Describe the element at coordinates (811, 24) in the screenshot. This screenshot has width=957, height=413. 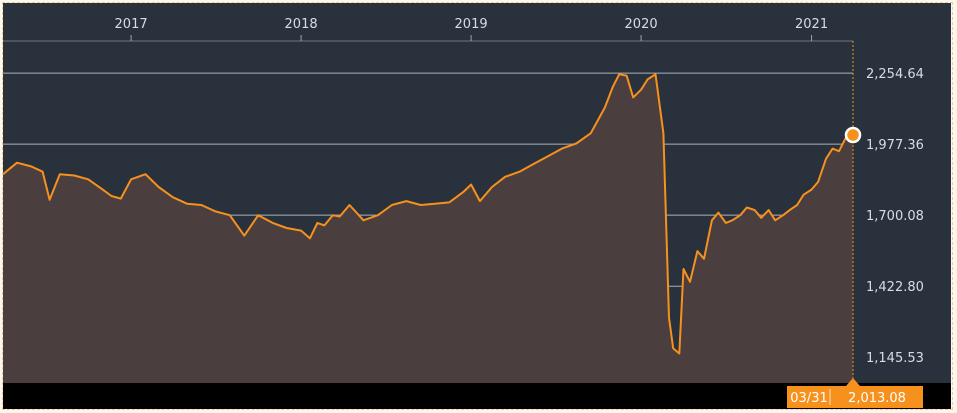
I see `x-tick-label: 2021` at that location.